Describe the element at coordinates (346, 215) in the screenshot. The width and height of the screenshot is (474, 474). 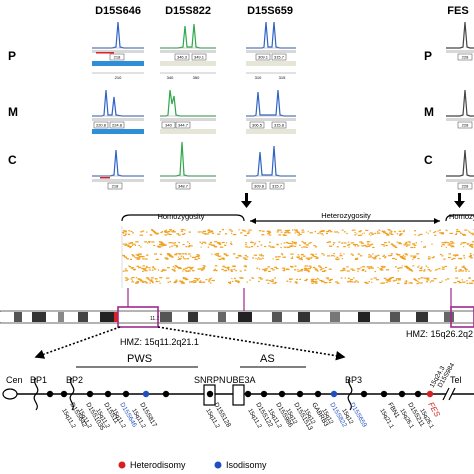
I see `heterozygosity-label: Heterozygosity` at that location.